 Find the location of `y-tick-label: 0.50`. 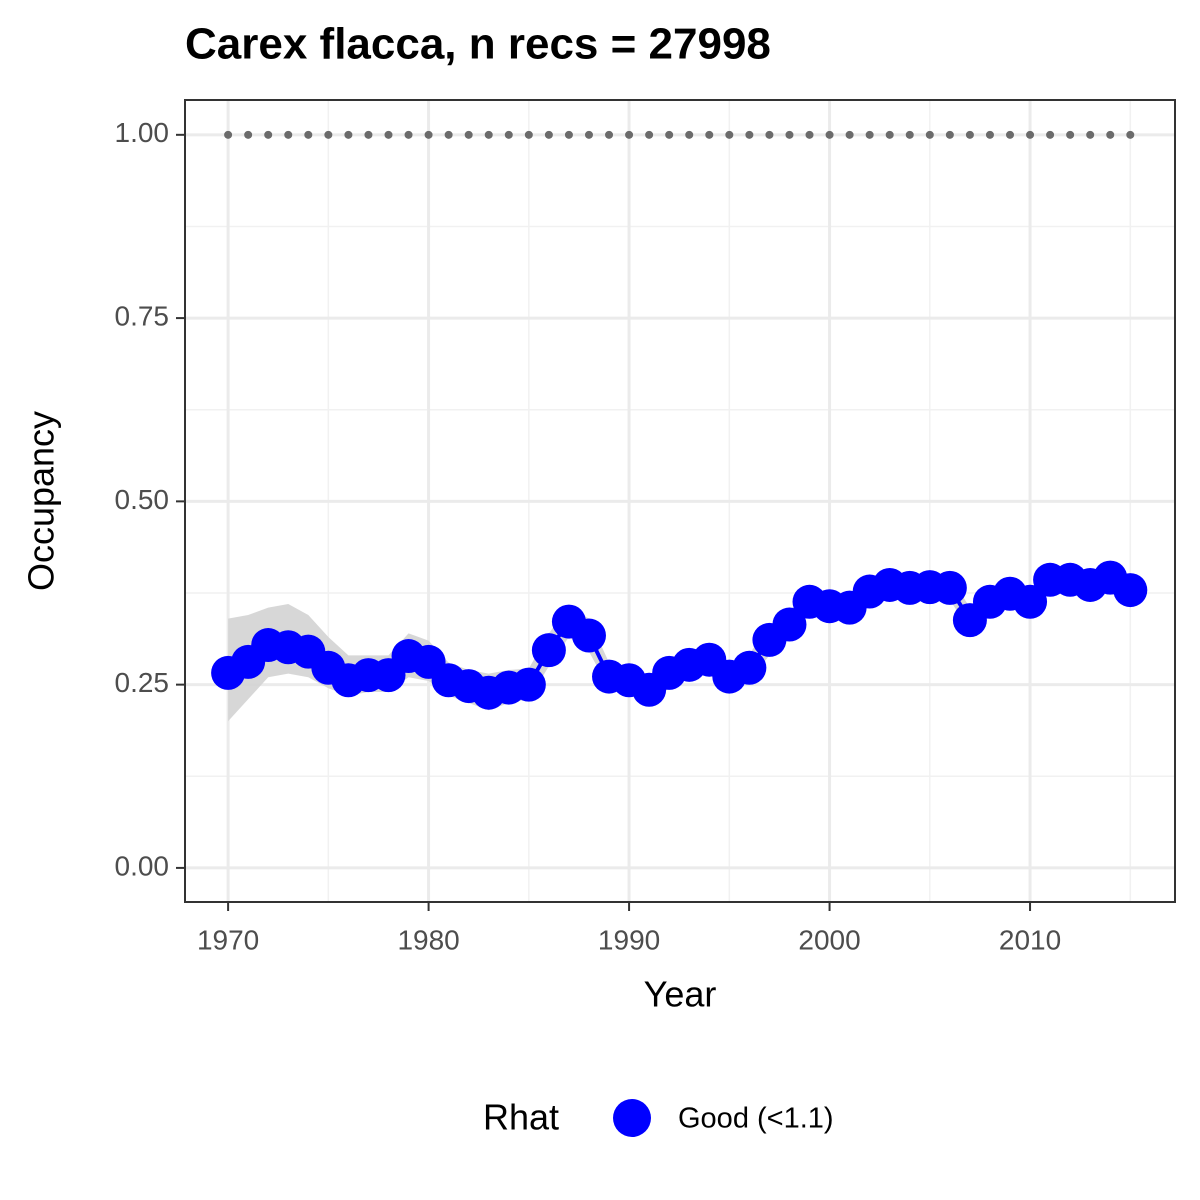

y-tick-label: 0.50 is located at coordinates (142, 499).